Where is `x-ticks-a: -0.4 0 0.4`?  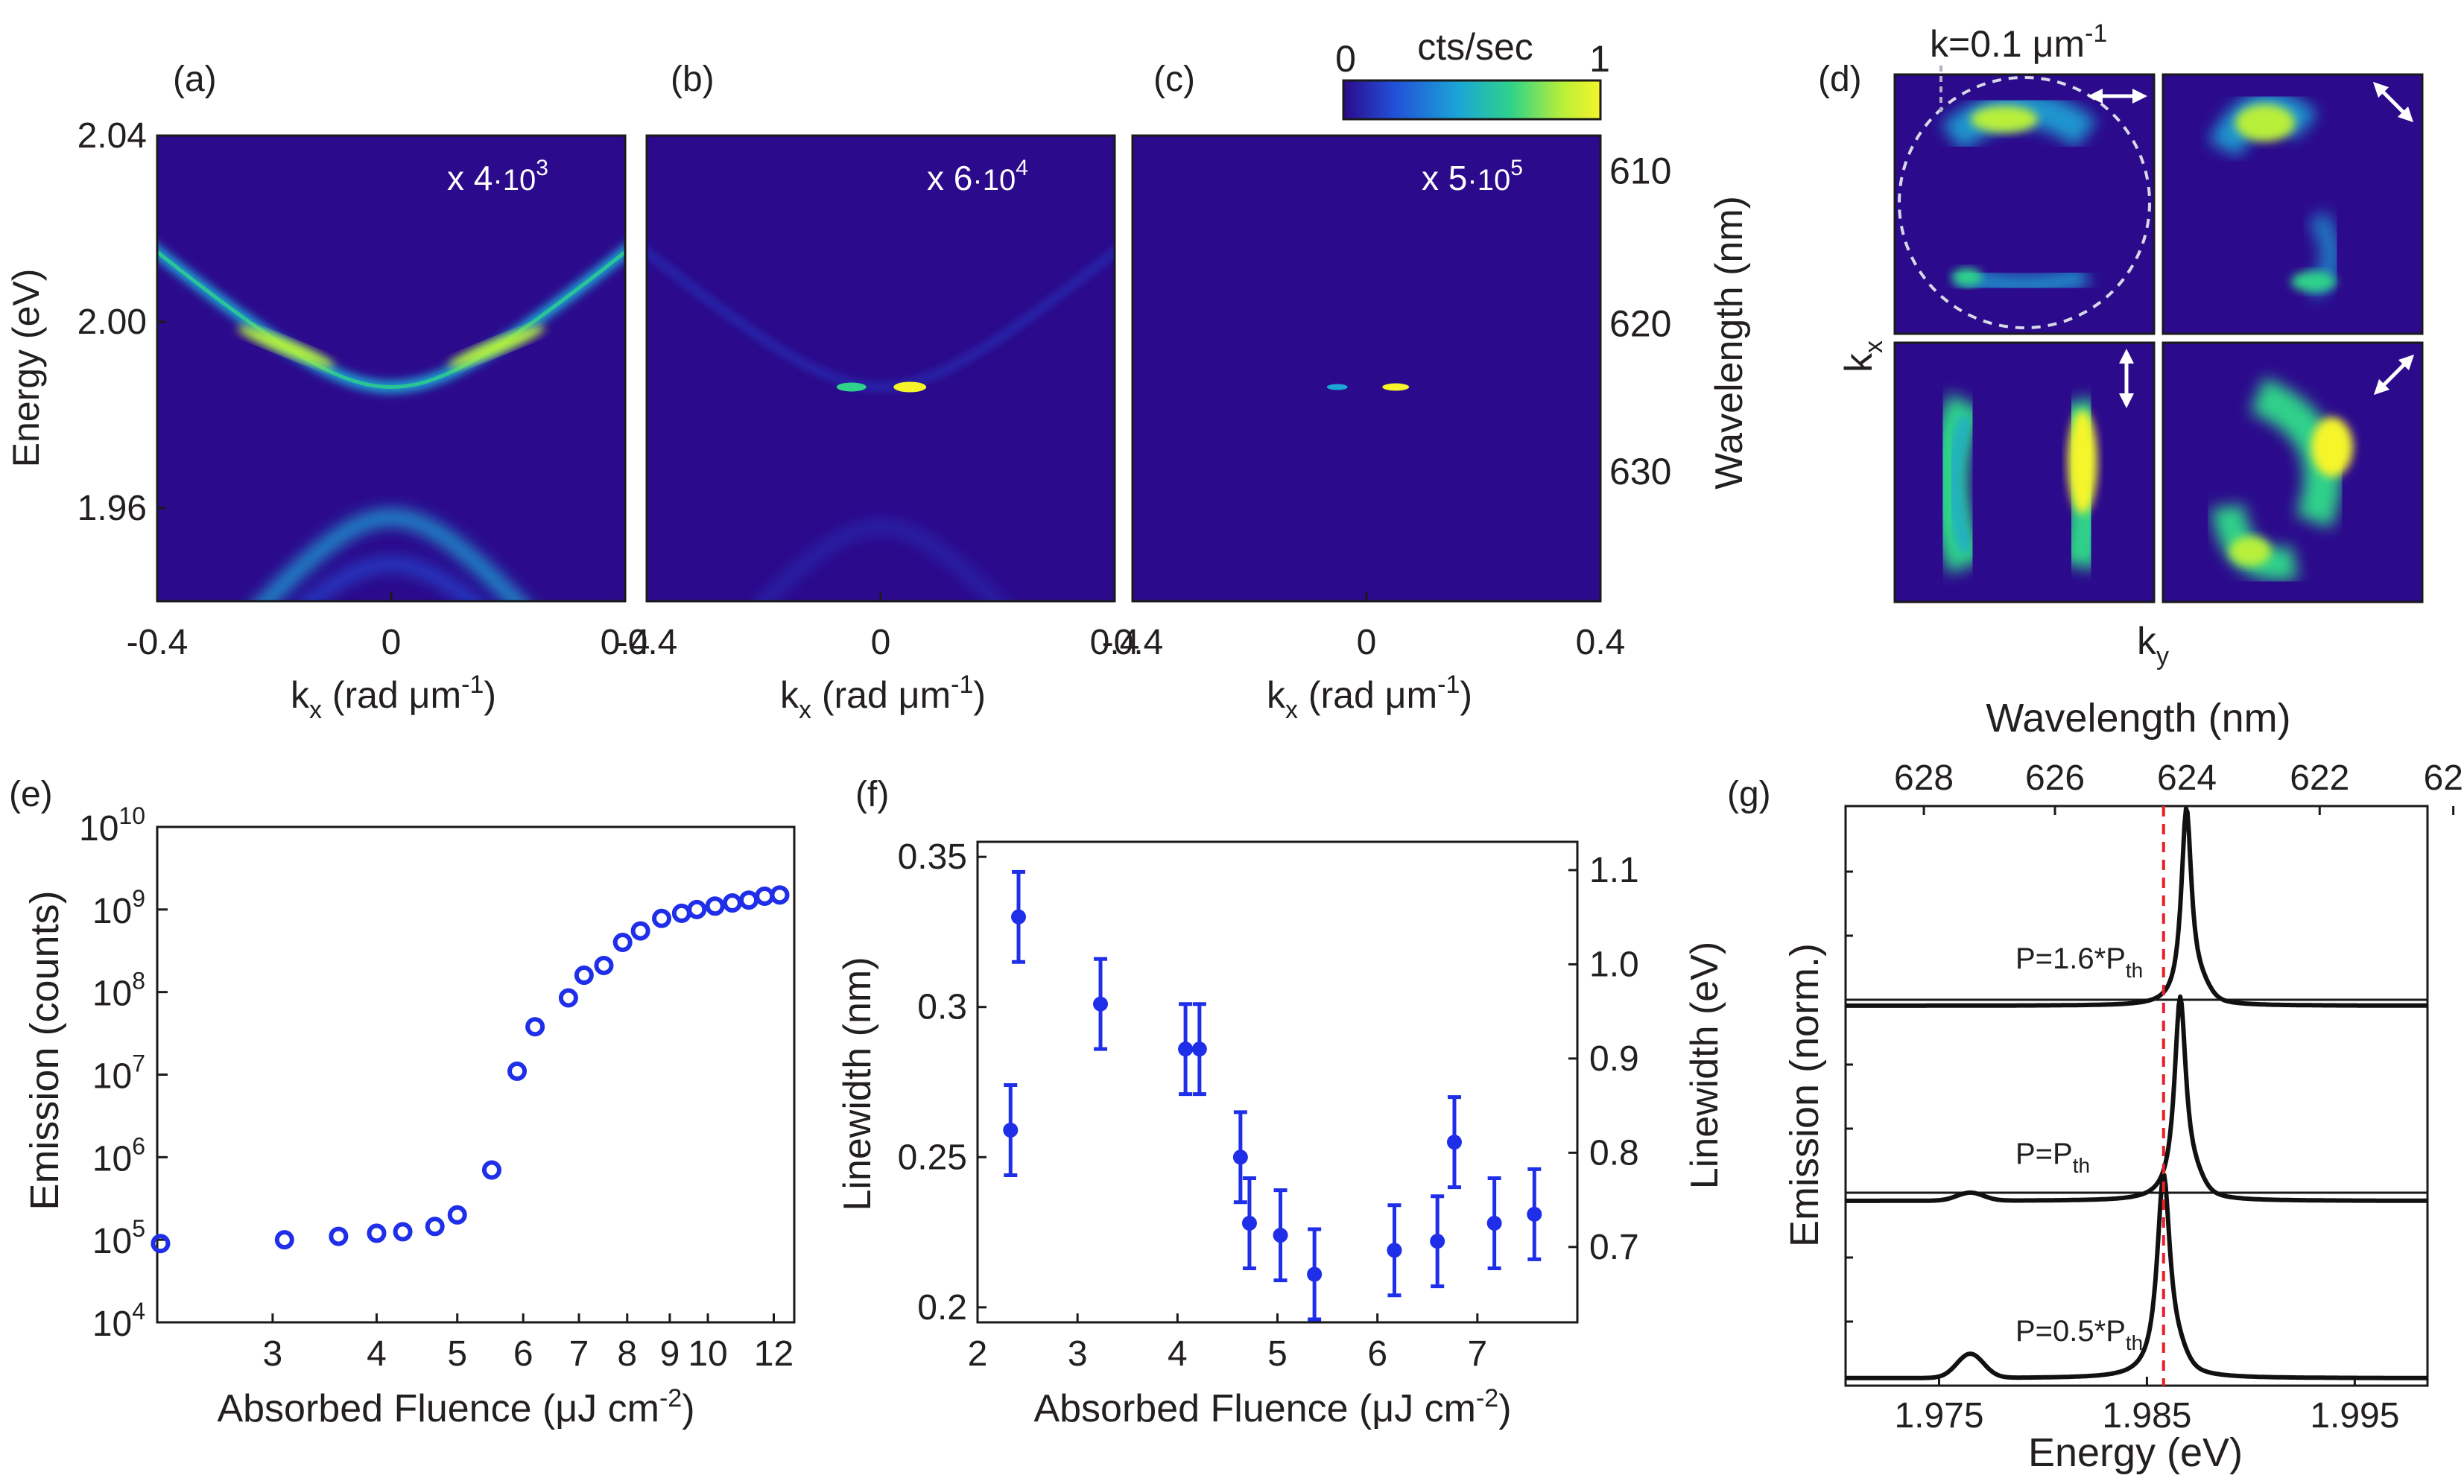
x-ticks-a: -0.4 0 0.4 is located at coordinates (388, 627).